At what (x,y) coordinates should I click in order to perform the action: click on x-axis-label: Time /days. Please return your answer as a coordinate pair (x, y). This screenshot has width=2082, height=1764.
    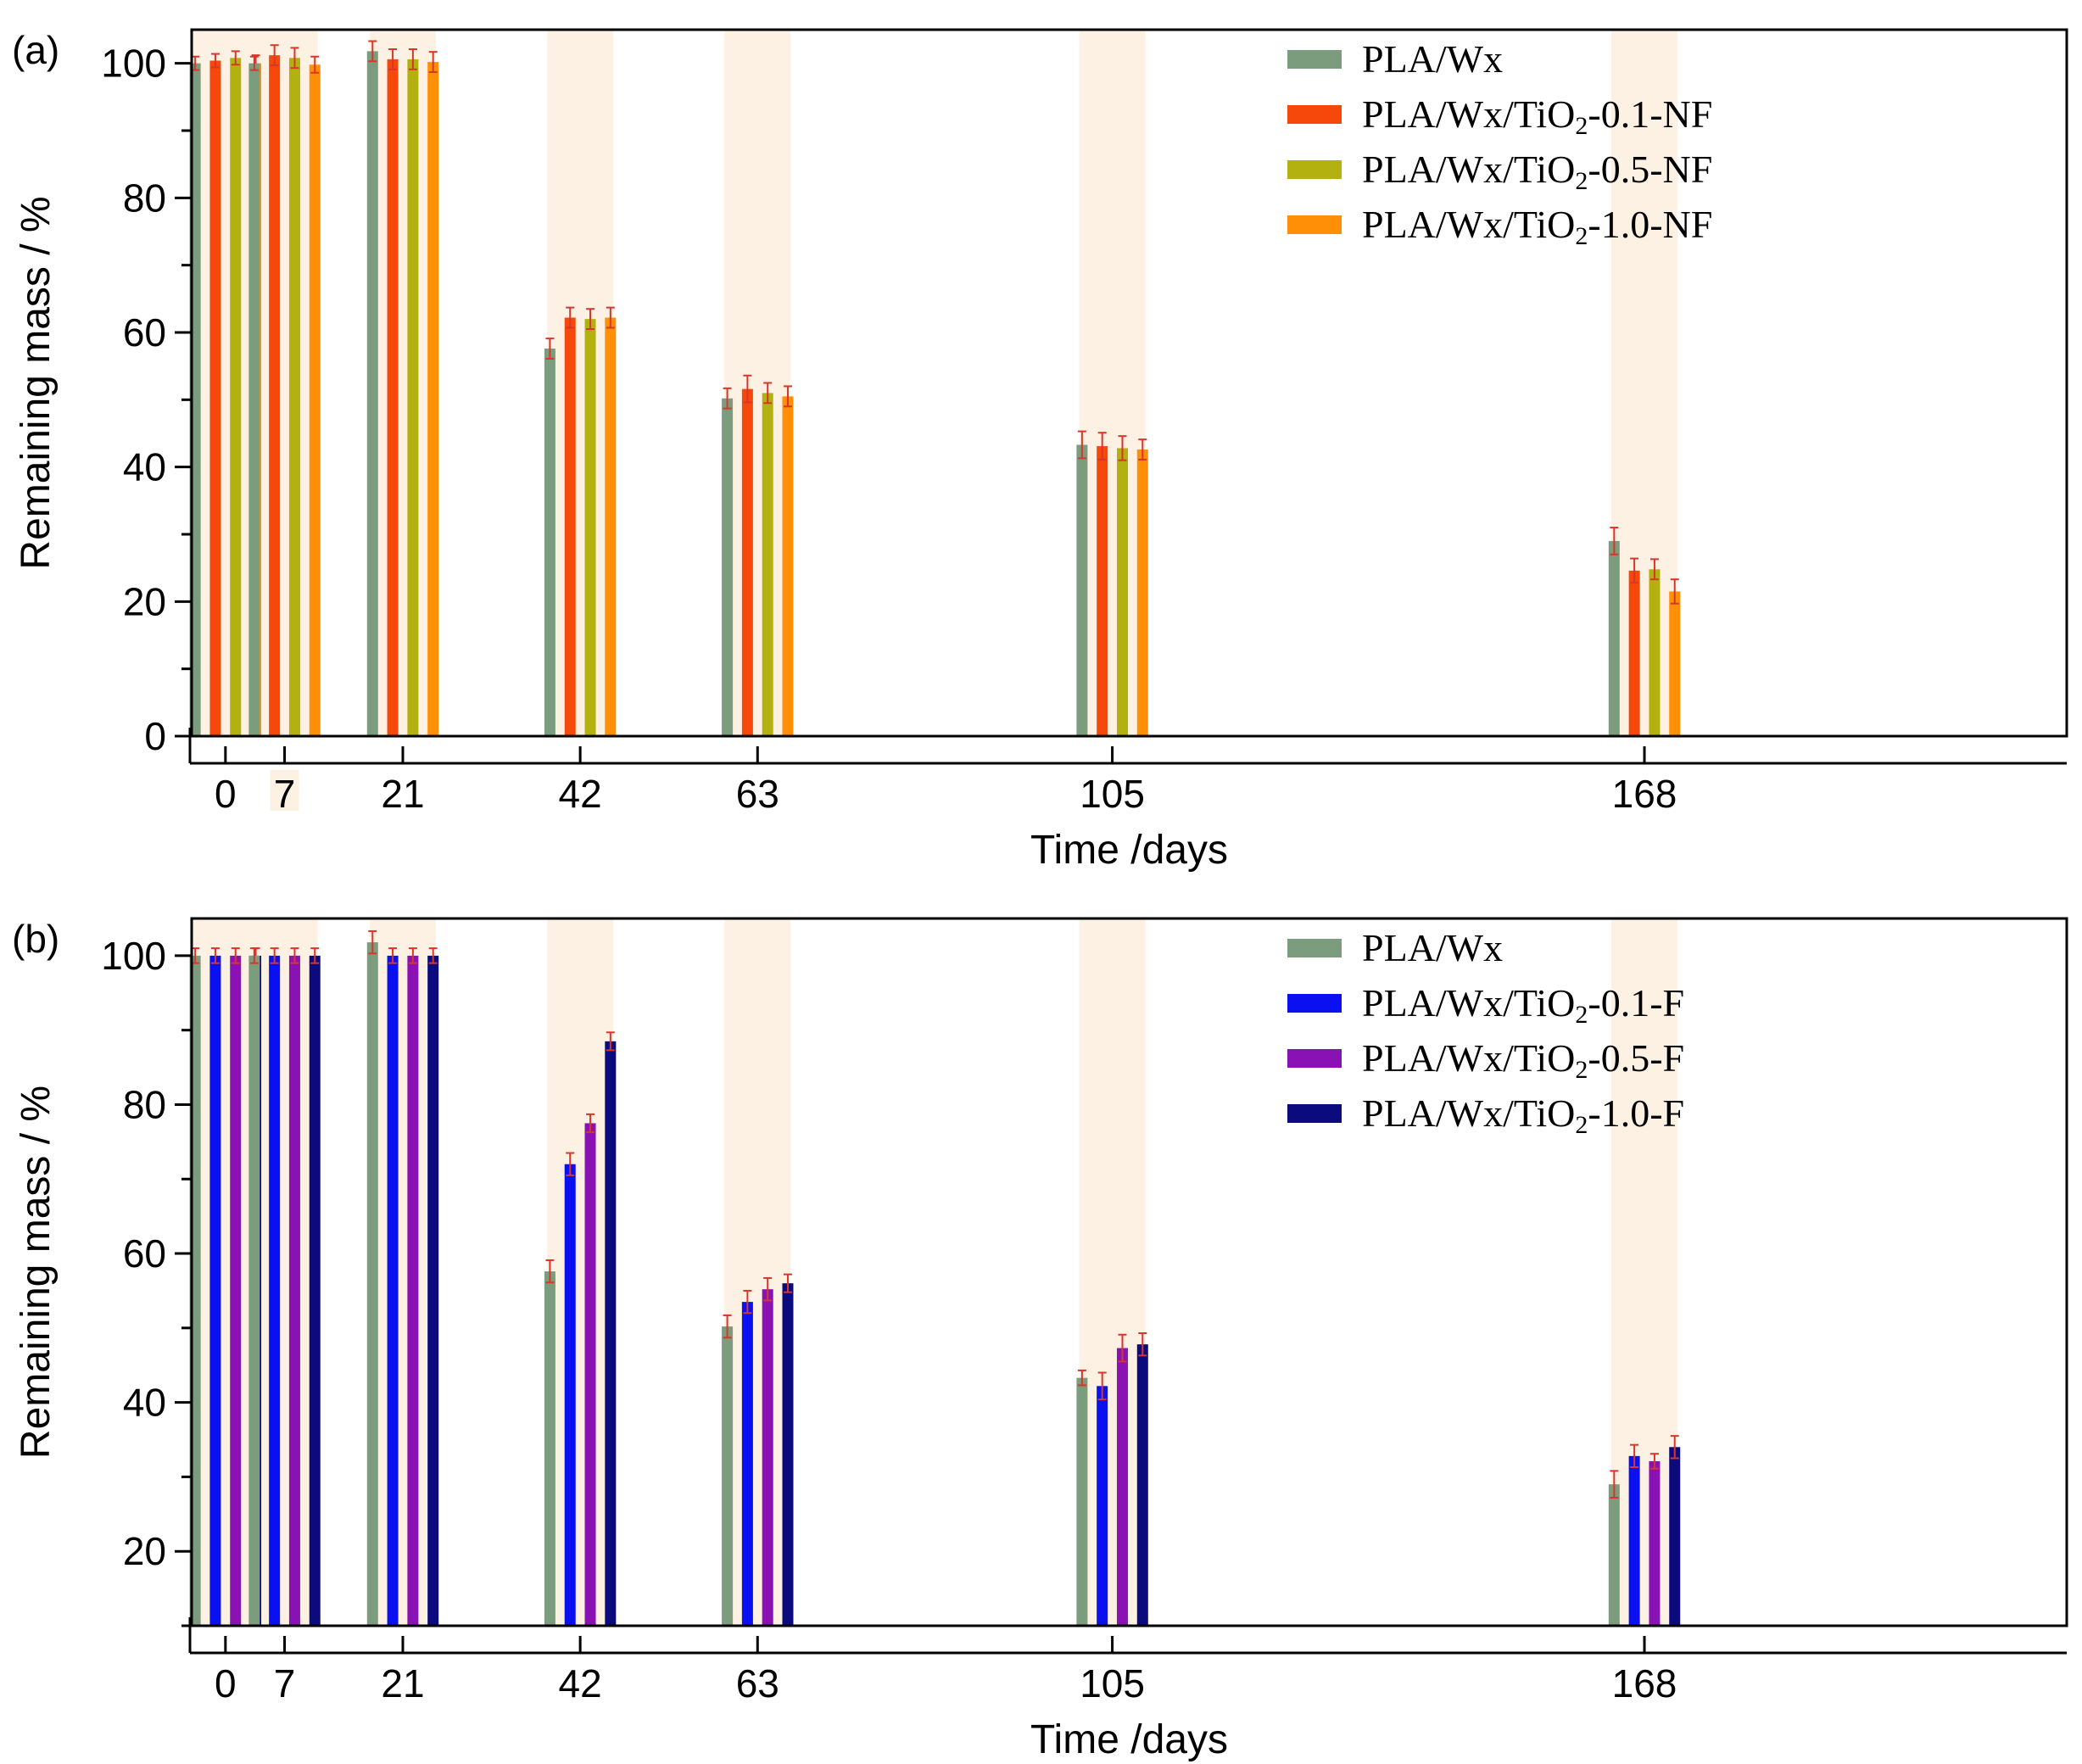
    Looking at the image, I should click on (1129, 1739).